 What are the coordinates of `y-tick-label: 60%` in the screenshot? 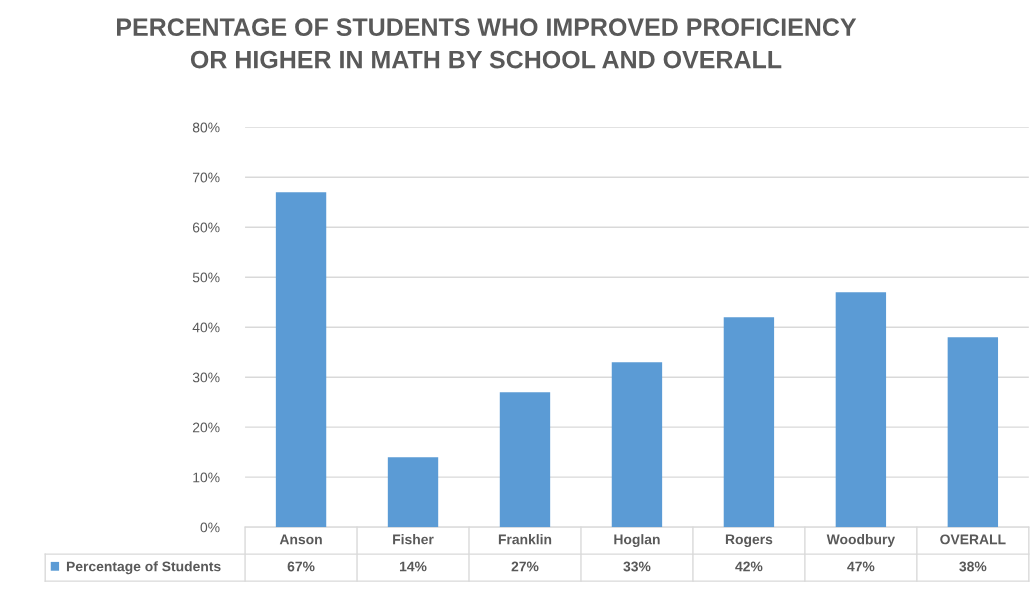 It's located at (206, 227).